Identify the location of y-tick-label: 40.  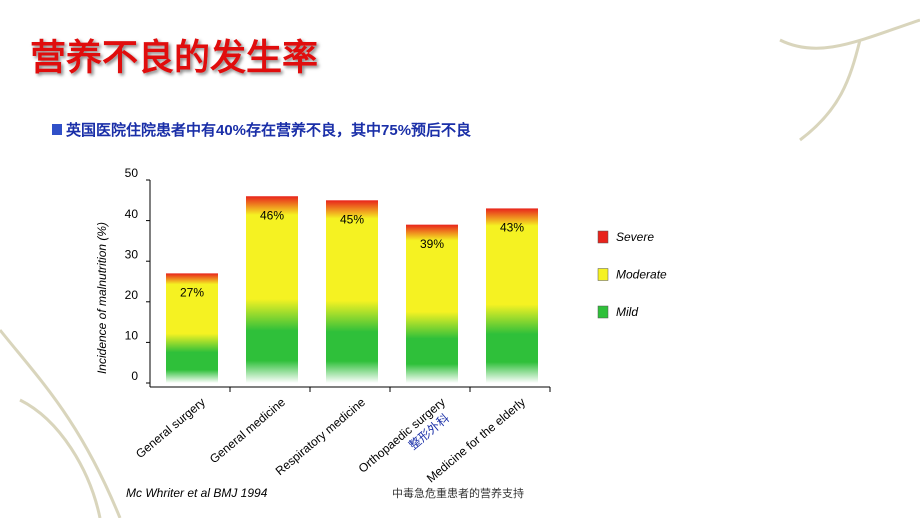
(132, 214).